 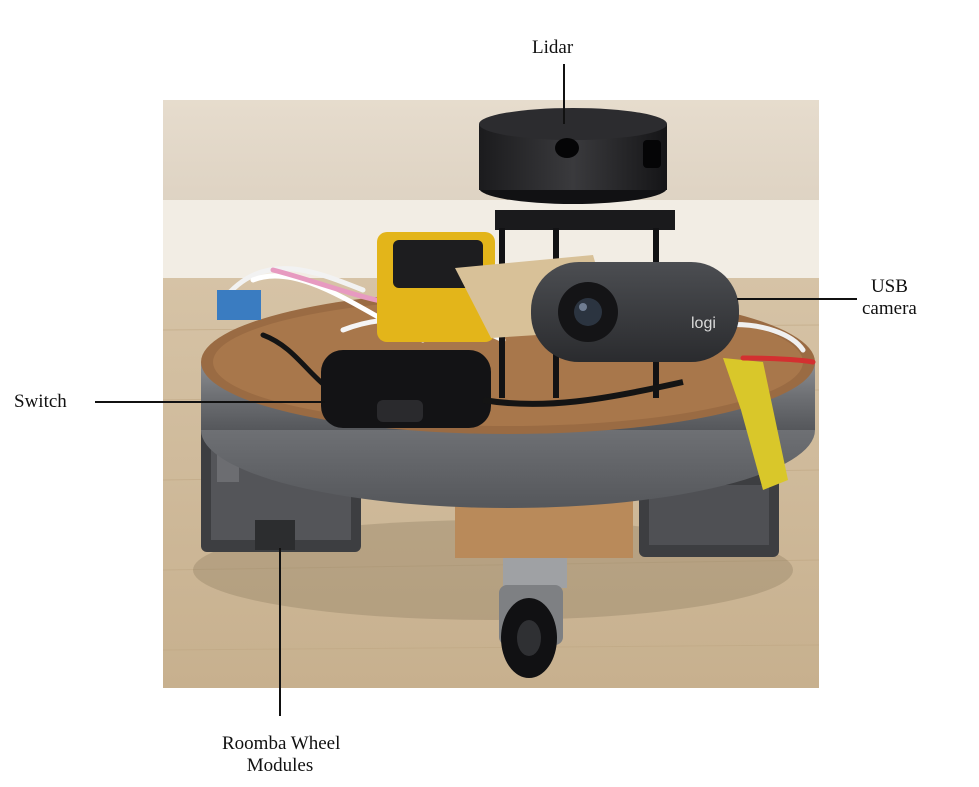 I want to click on roomba-label-line2: Modules, so click(x=280, y=765).